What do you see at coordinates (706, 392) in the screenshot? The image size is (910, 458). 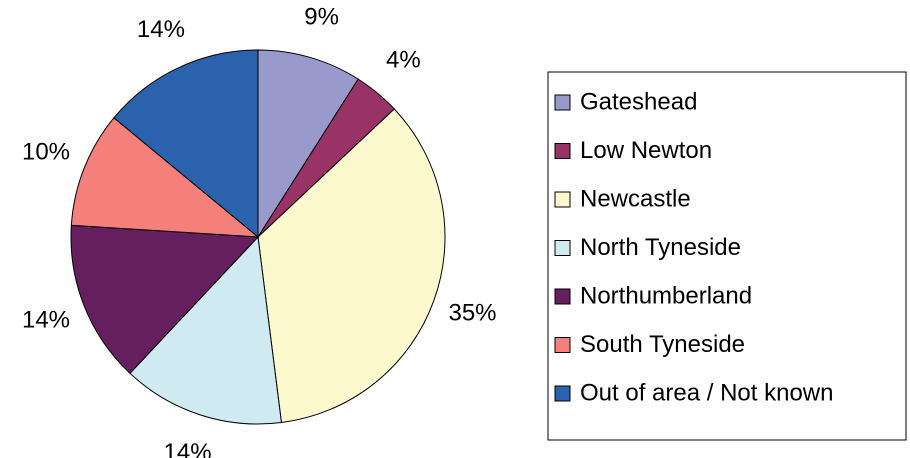 I see `legend-label: Out of area / Not known` at bounding box center [706, 392].